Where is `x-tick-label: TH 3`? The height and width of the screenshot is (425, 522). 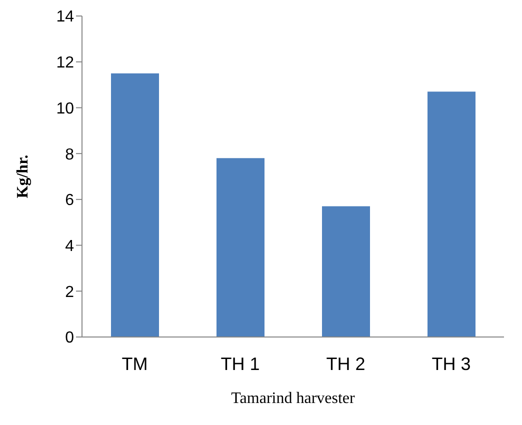
x-tick-label: TH 3 is located at coordinates (451, 364).